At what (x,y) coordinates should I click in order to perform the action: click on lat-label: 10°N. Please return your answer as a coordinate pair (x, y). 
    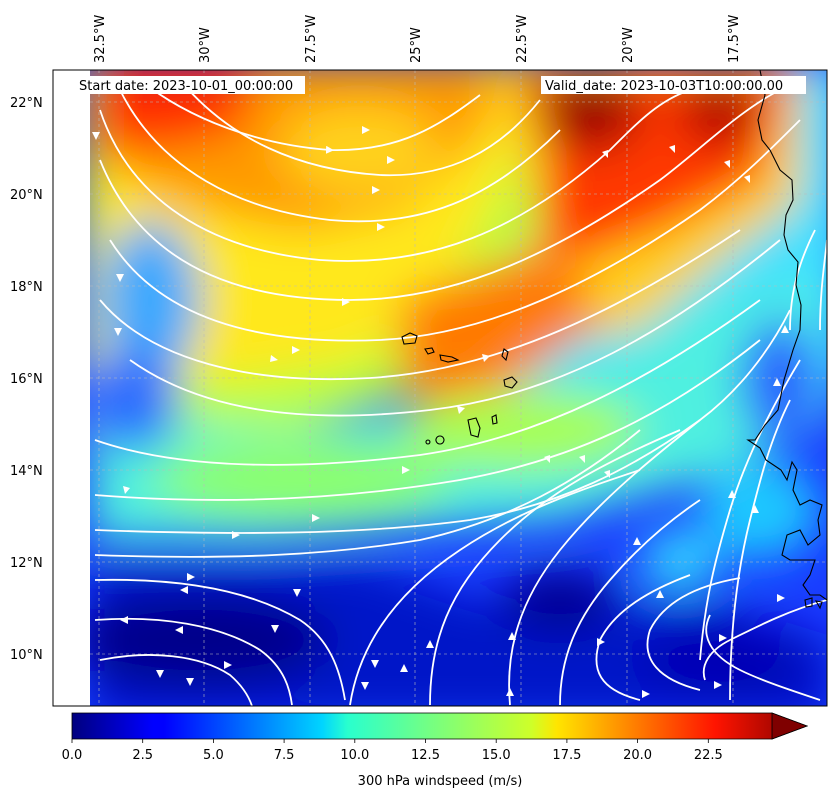
    Looking at the image, I should click on (26, 655).